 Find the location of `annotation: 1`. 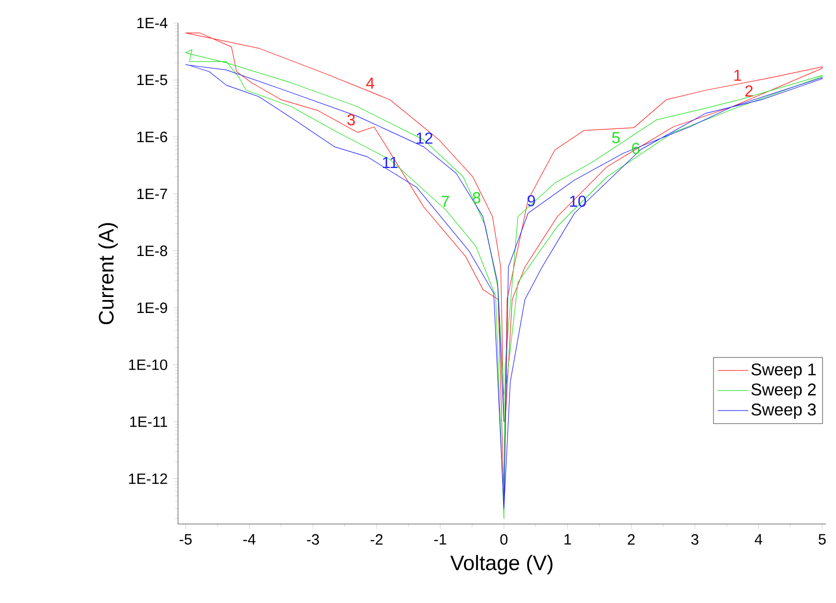

annotation: 1 is located at coordinates (738, 75).